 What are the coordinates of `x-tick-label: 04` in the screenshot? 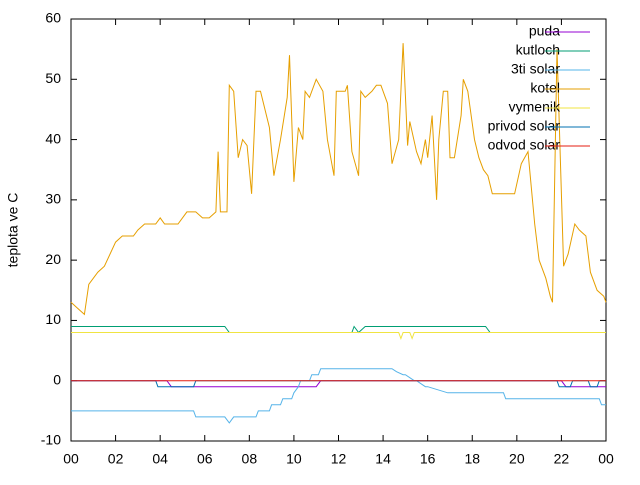 It's located at (160, 459).